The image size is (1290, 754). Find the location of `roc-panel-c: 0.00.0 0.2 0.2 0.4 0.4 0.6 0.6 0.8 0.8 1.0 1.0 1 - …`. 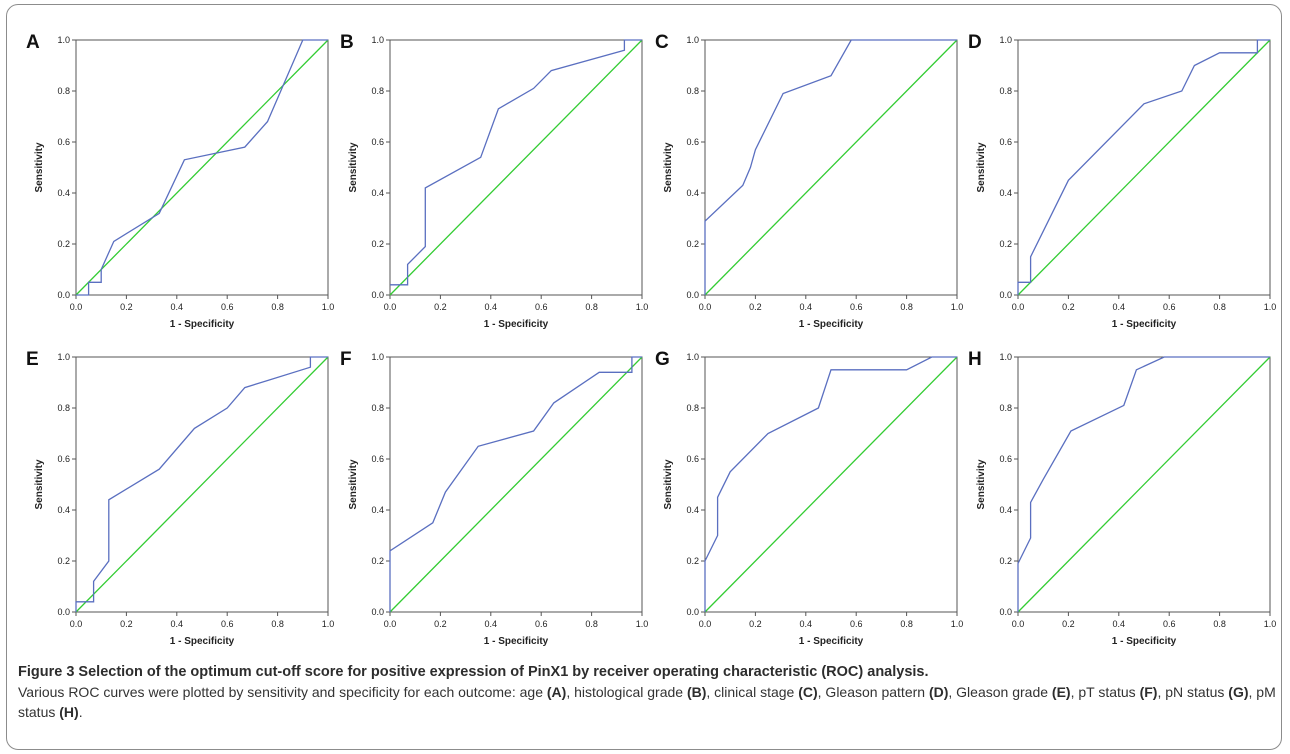

roc-panel-c: 0.00.0 0.2 0.2 0.4 0.4 0.6 0.6 0.8 0.8 1.0 1.0 1 - … is located at coordinates (809, 181).